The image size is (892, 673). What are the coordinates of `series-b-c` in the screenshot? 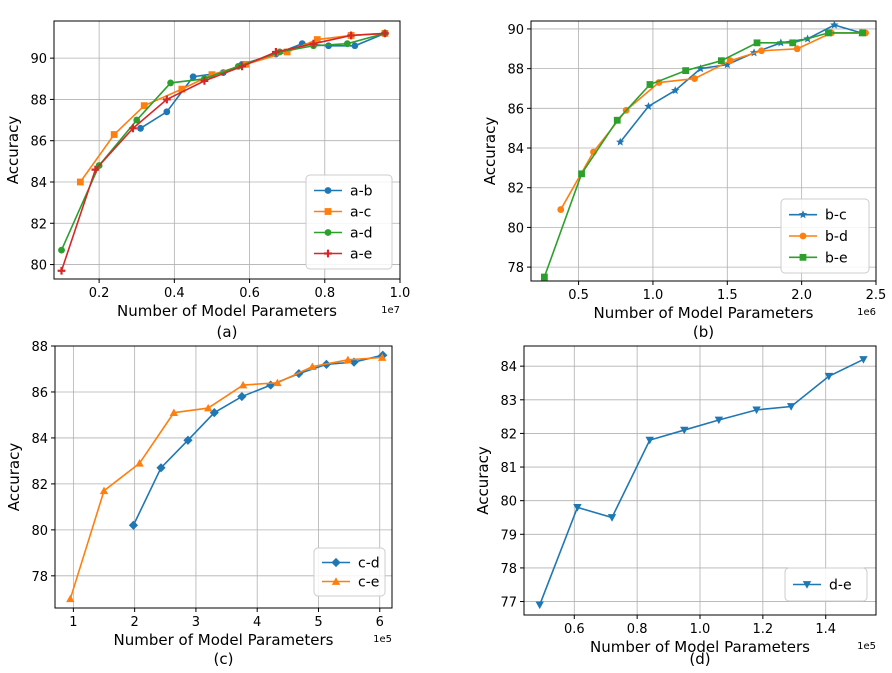 It's located at (741, 83).